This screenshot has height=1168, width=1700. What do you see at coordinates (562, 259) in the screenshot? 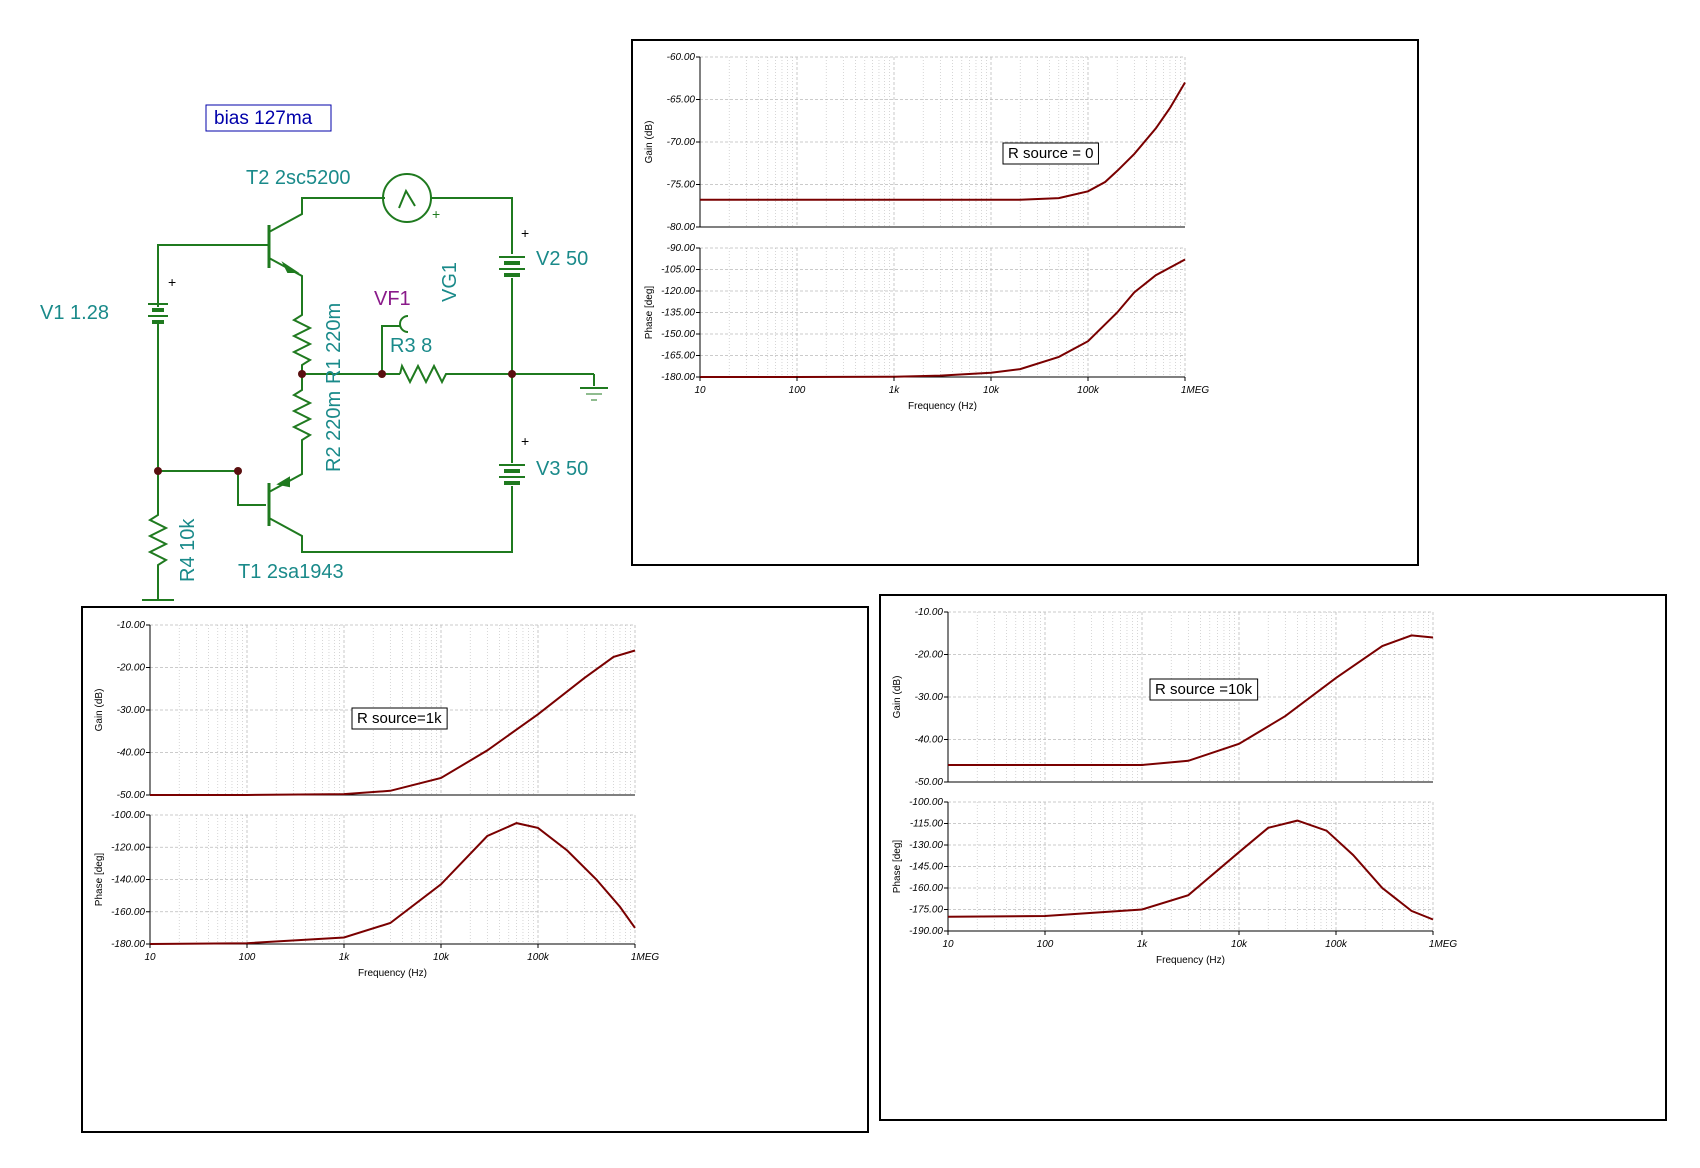
I see `label-v2: V2 50` at bounding box center [562, 259].